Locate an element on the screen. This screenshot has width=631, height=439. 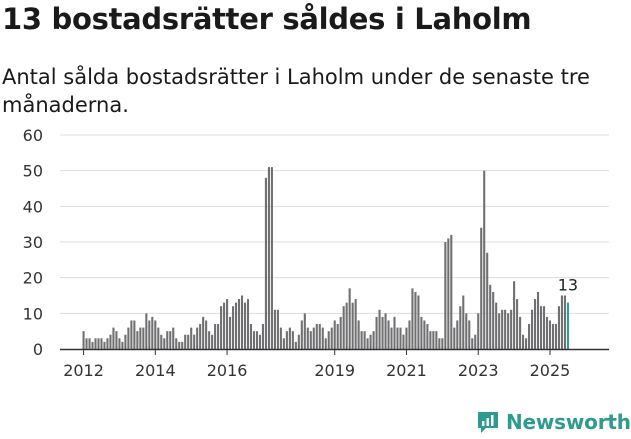
y-axis-ticks: 0 10 20 30 40 50 60 is located at coordinates (33, 242).